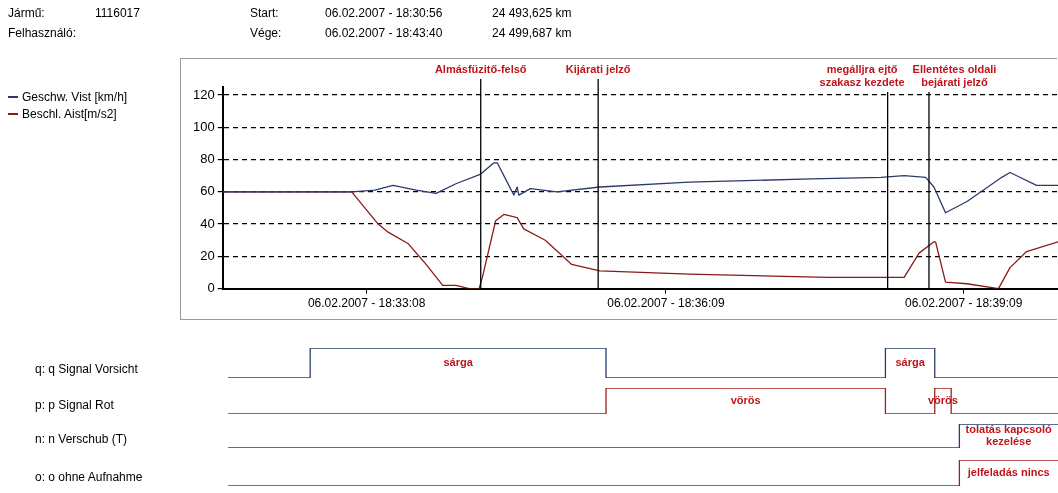  What do you see at coordinates (266, 33) in the screenshot?
I see `text: Vége:` at bounding box center [266, 33].